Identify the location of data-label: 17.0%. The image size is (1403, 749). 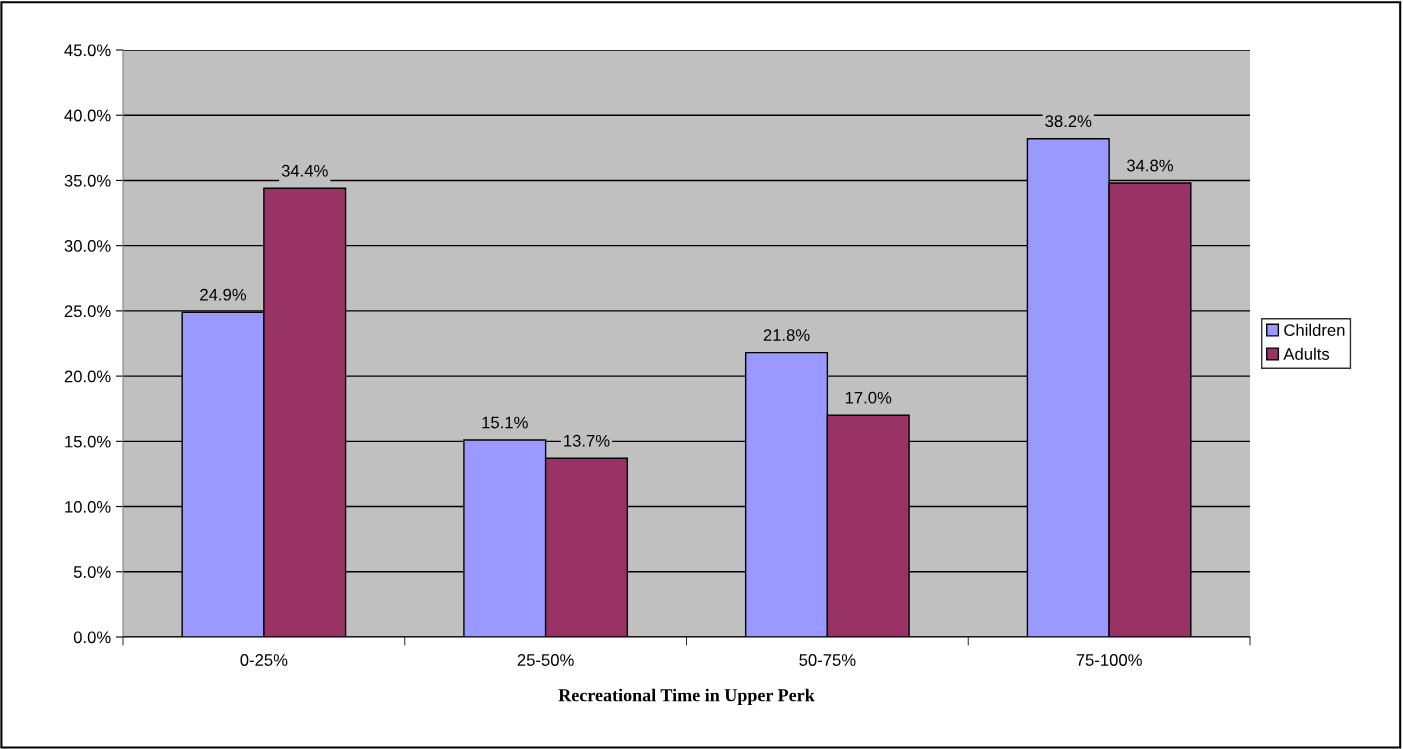
(868, 397).